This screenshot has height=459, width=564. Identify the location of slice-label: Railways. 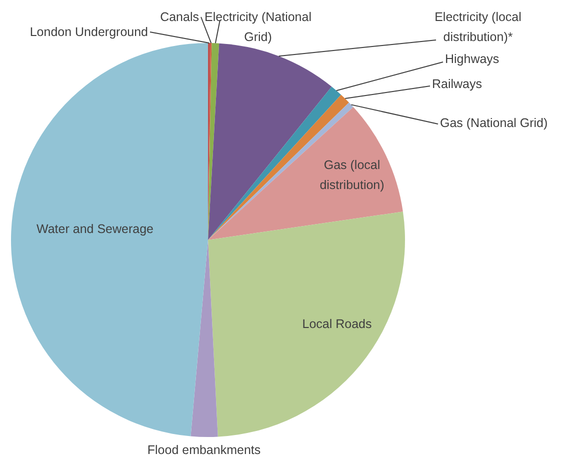
(457, 84).